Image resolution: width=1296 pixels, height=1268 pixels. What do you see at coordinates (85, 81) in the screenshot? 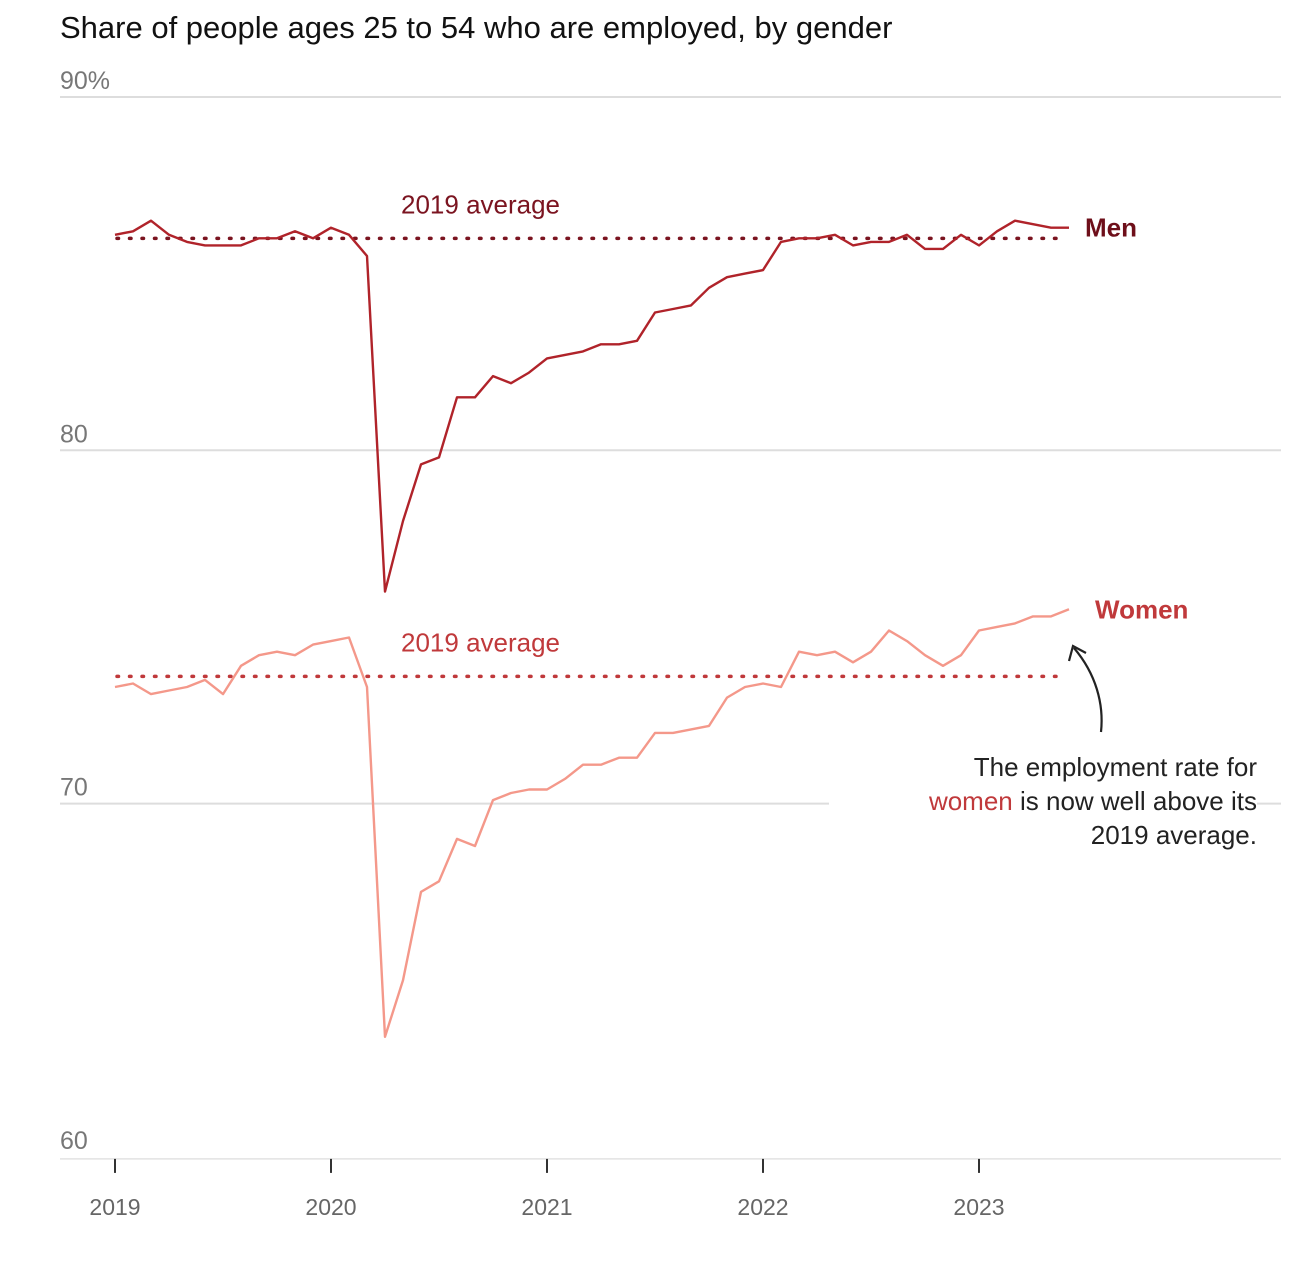
I see `y-tick-label: 90%` at bounding box center [85, 81].